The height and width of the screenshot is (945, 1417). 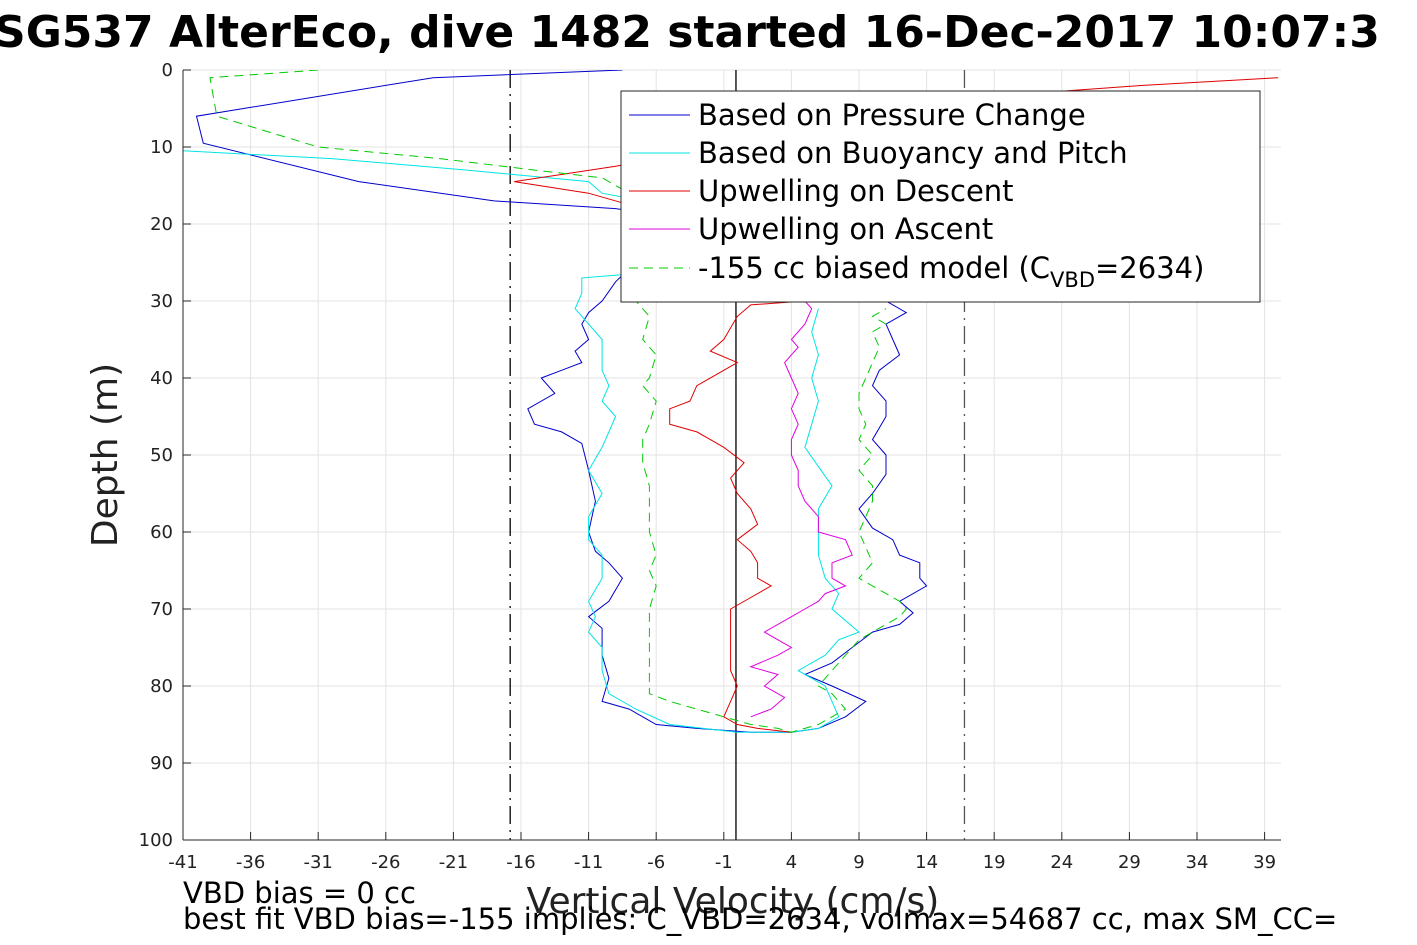 What do you see at coordinates (385, 862) in the screenshot?
I see `x-tick-label: -26` at bounding box center [385, 862].